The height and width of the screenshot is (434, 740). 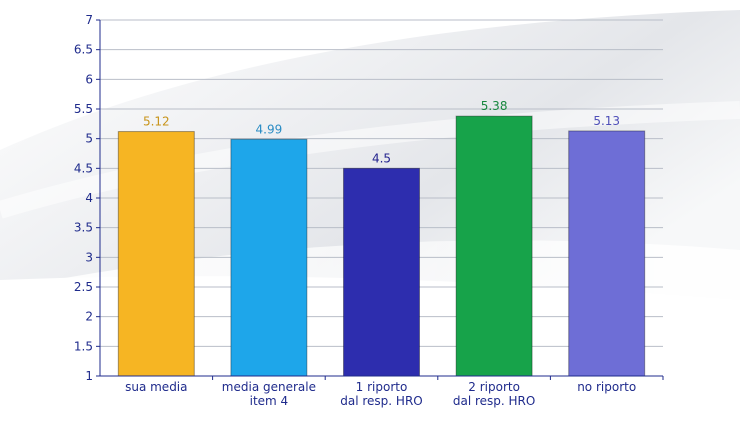 I want to click on x-tick-label: 2 riporto, so click(x=494, y=387).